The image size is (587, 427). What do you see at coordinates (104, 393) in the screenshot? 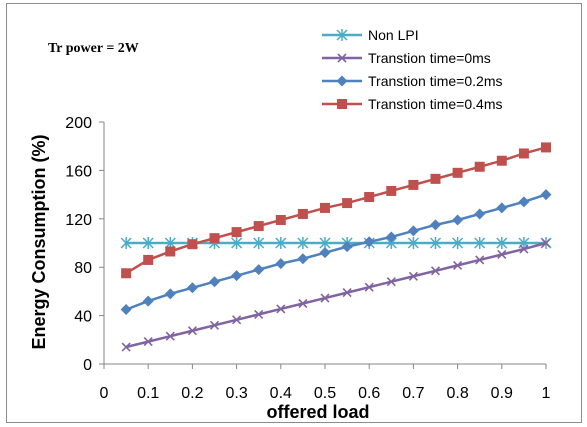
I see `x-tick-label: 0` at bounding box center [104, 393].